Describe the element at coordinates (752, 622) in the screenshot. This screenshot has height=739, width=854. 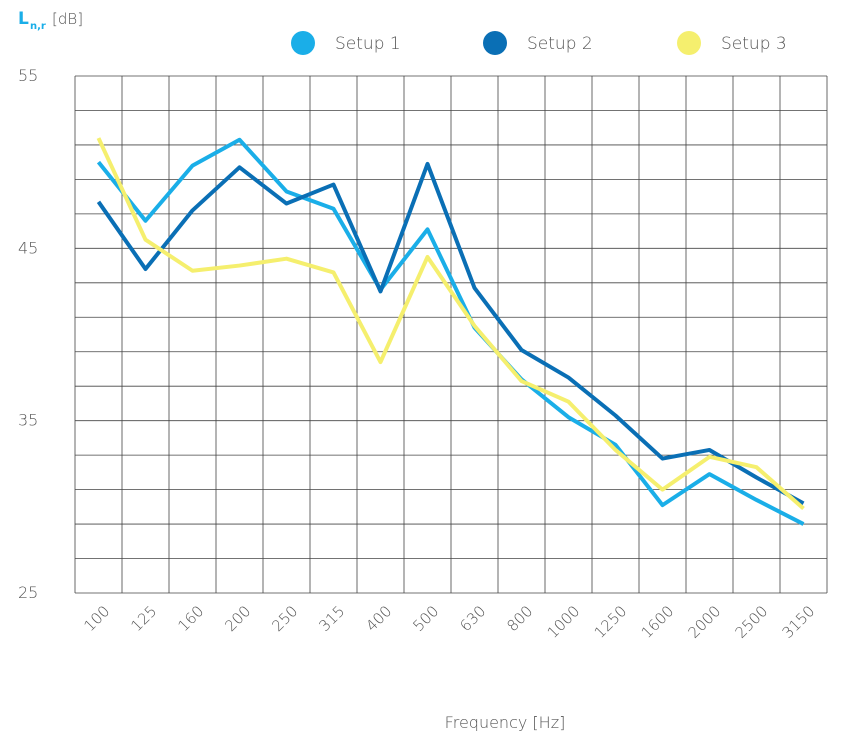
I see `x-tick-label: 2500` at that location.